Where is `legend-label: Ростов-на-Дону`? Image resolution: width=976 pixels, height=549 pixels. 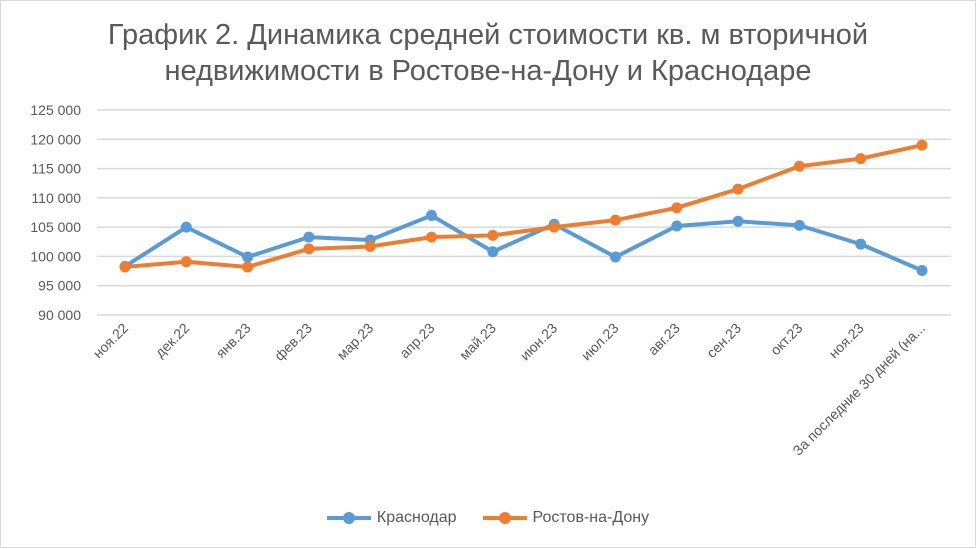 legend-label: Ростов-на-Дону is located at coordinates (591, 517).